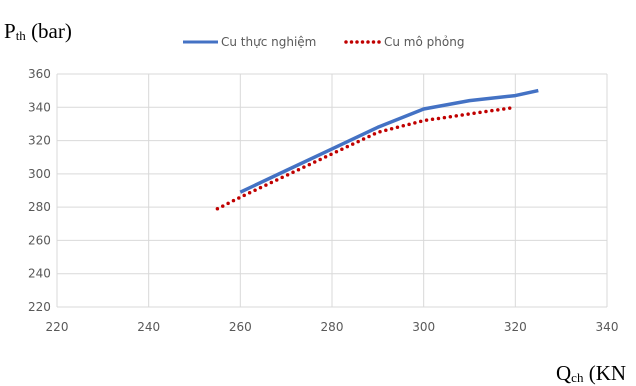  I want to click on series-line-simulated, so click(366, 158).